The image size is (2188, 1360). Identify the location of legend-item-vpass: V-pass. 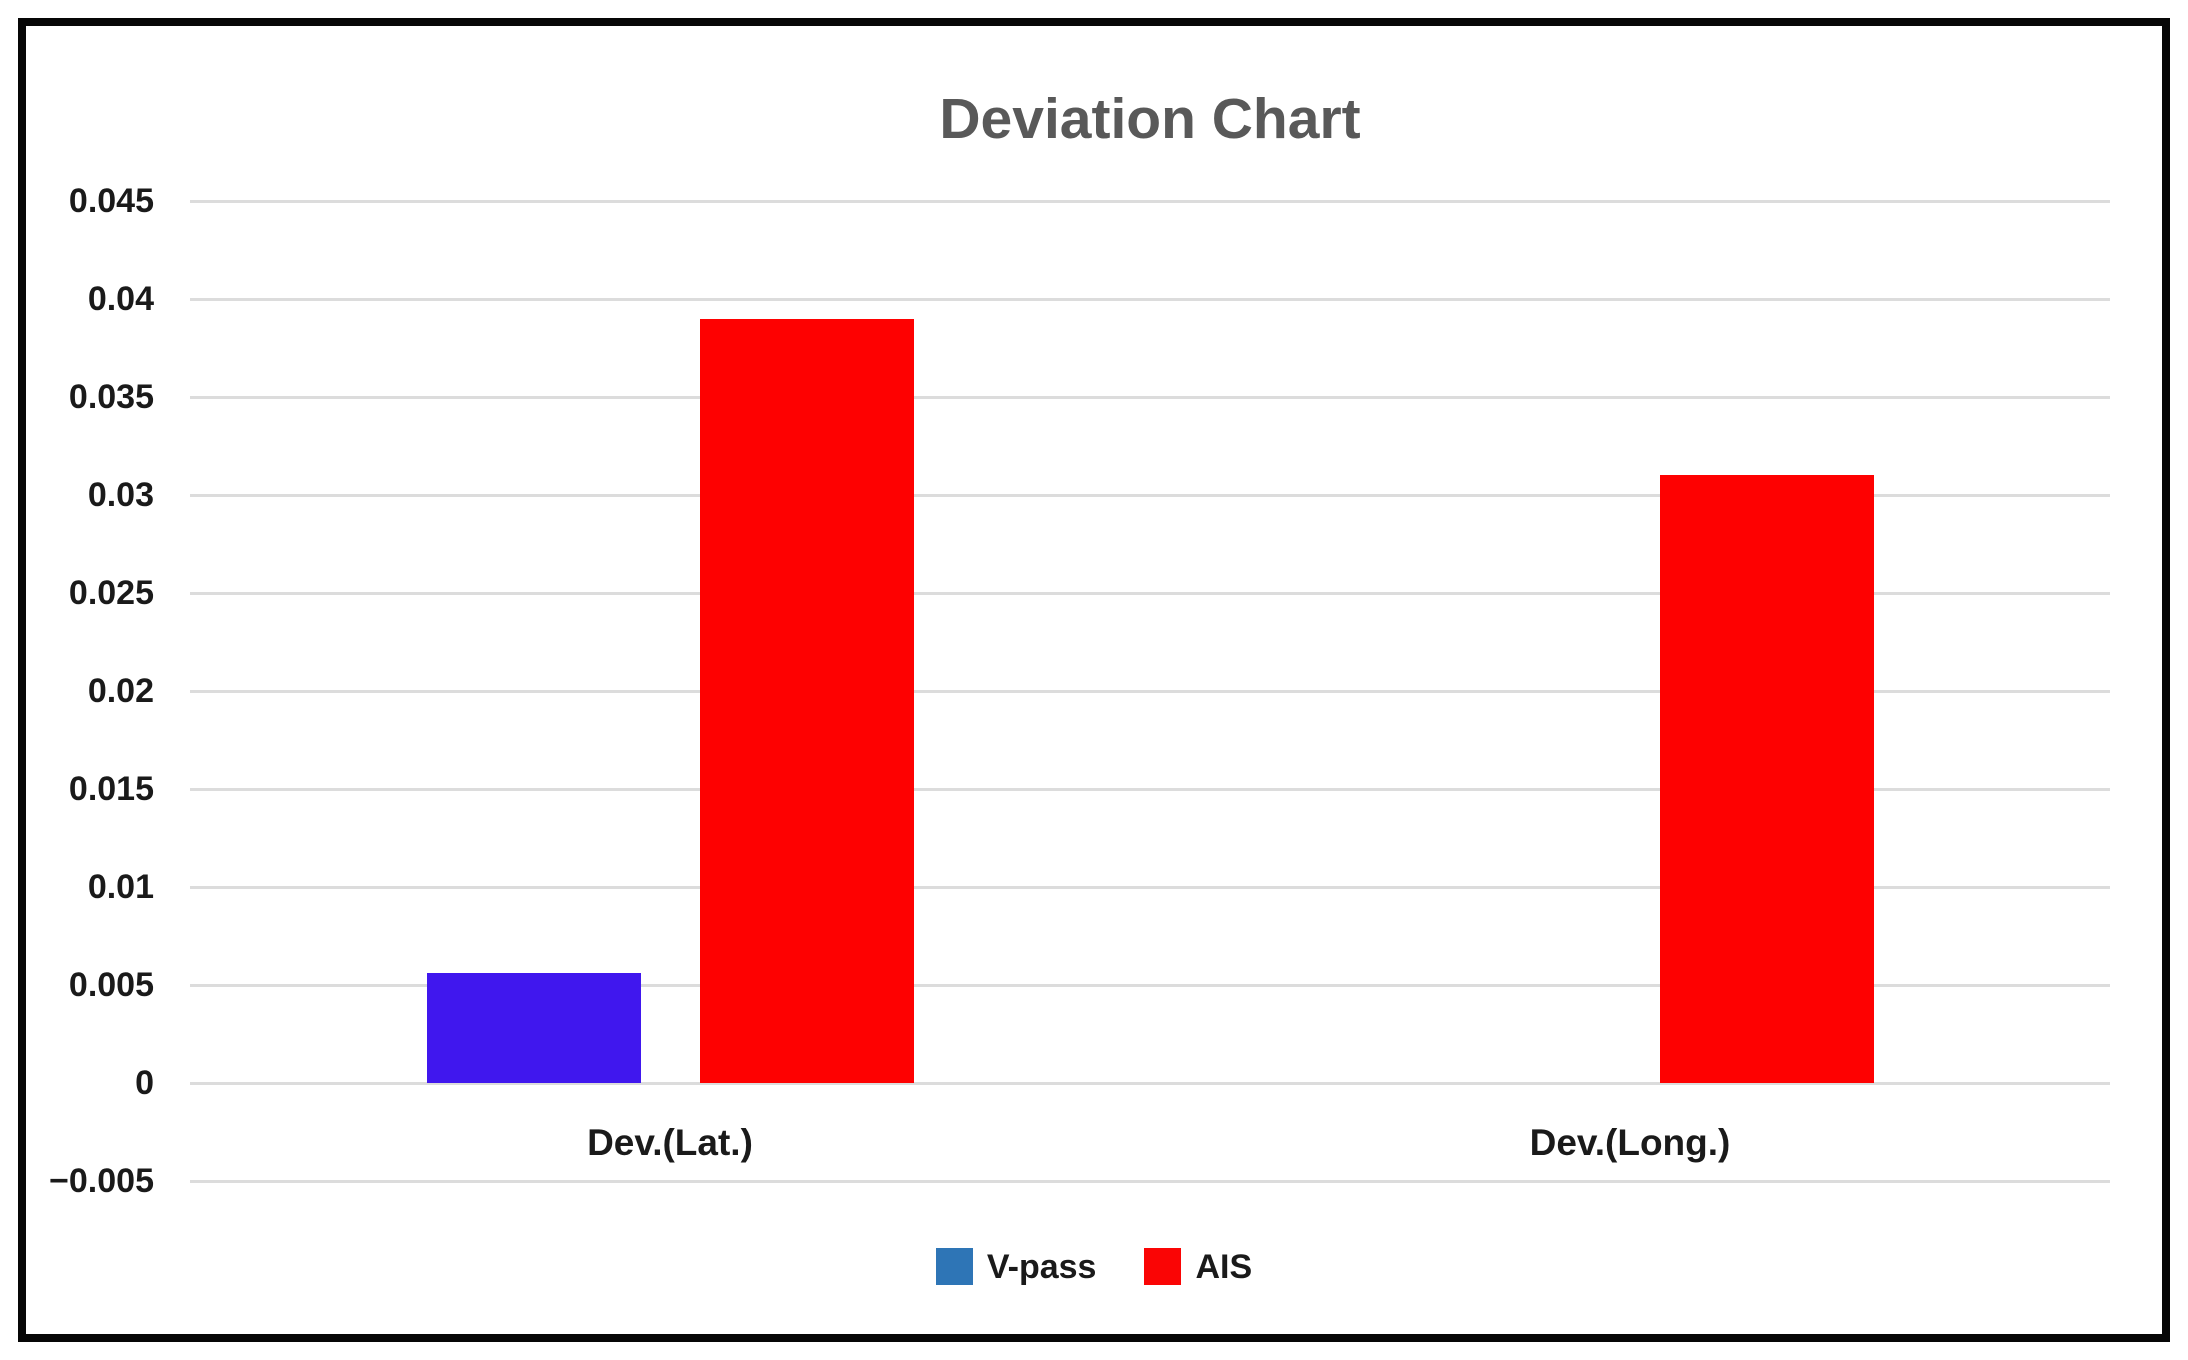
(1016, 1266).